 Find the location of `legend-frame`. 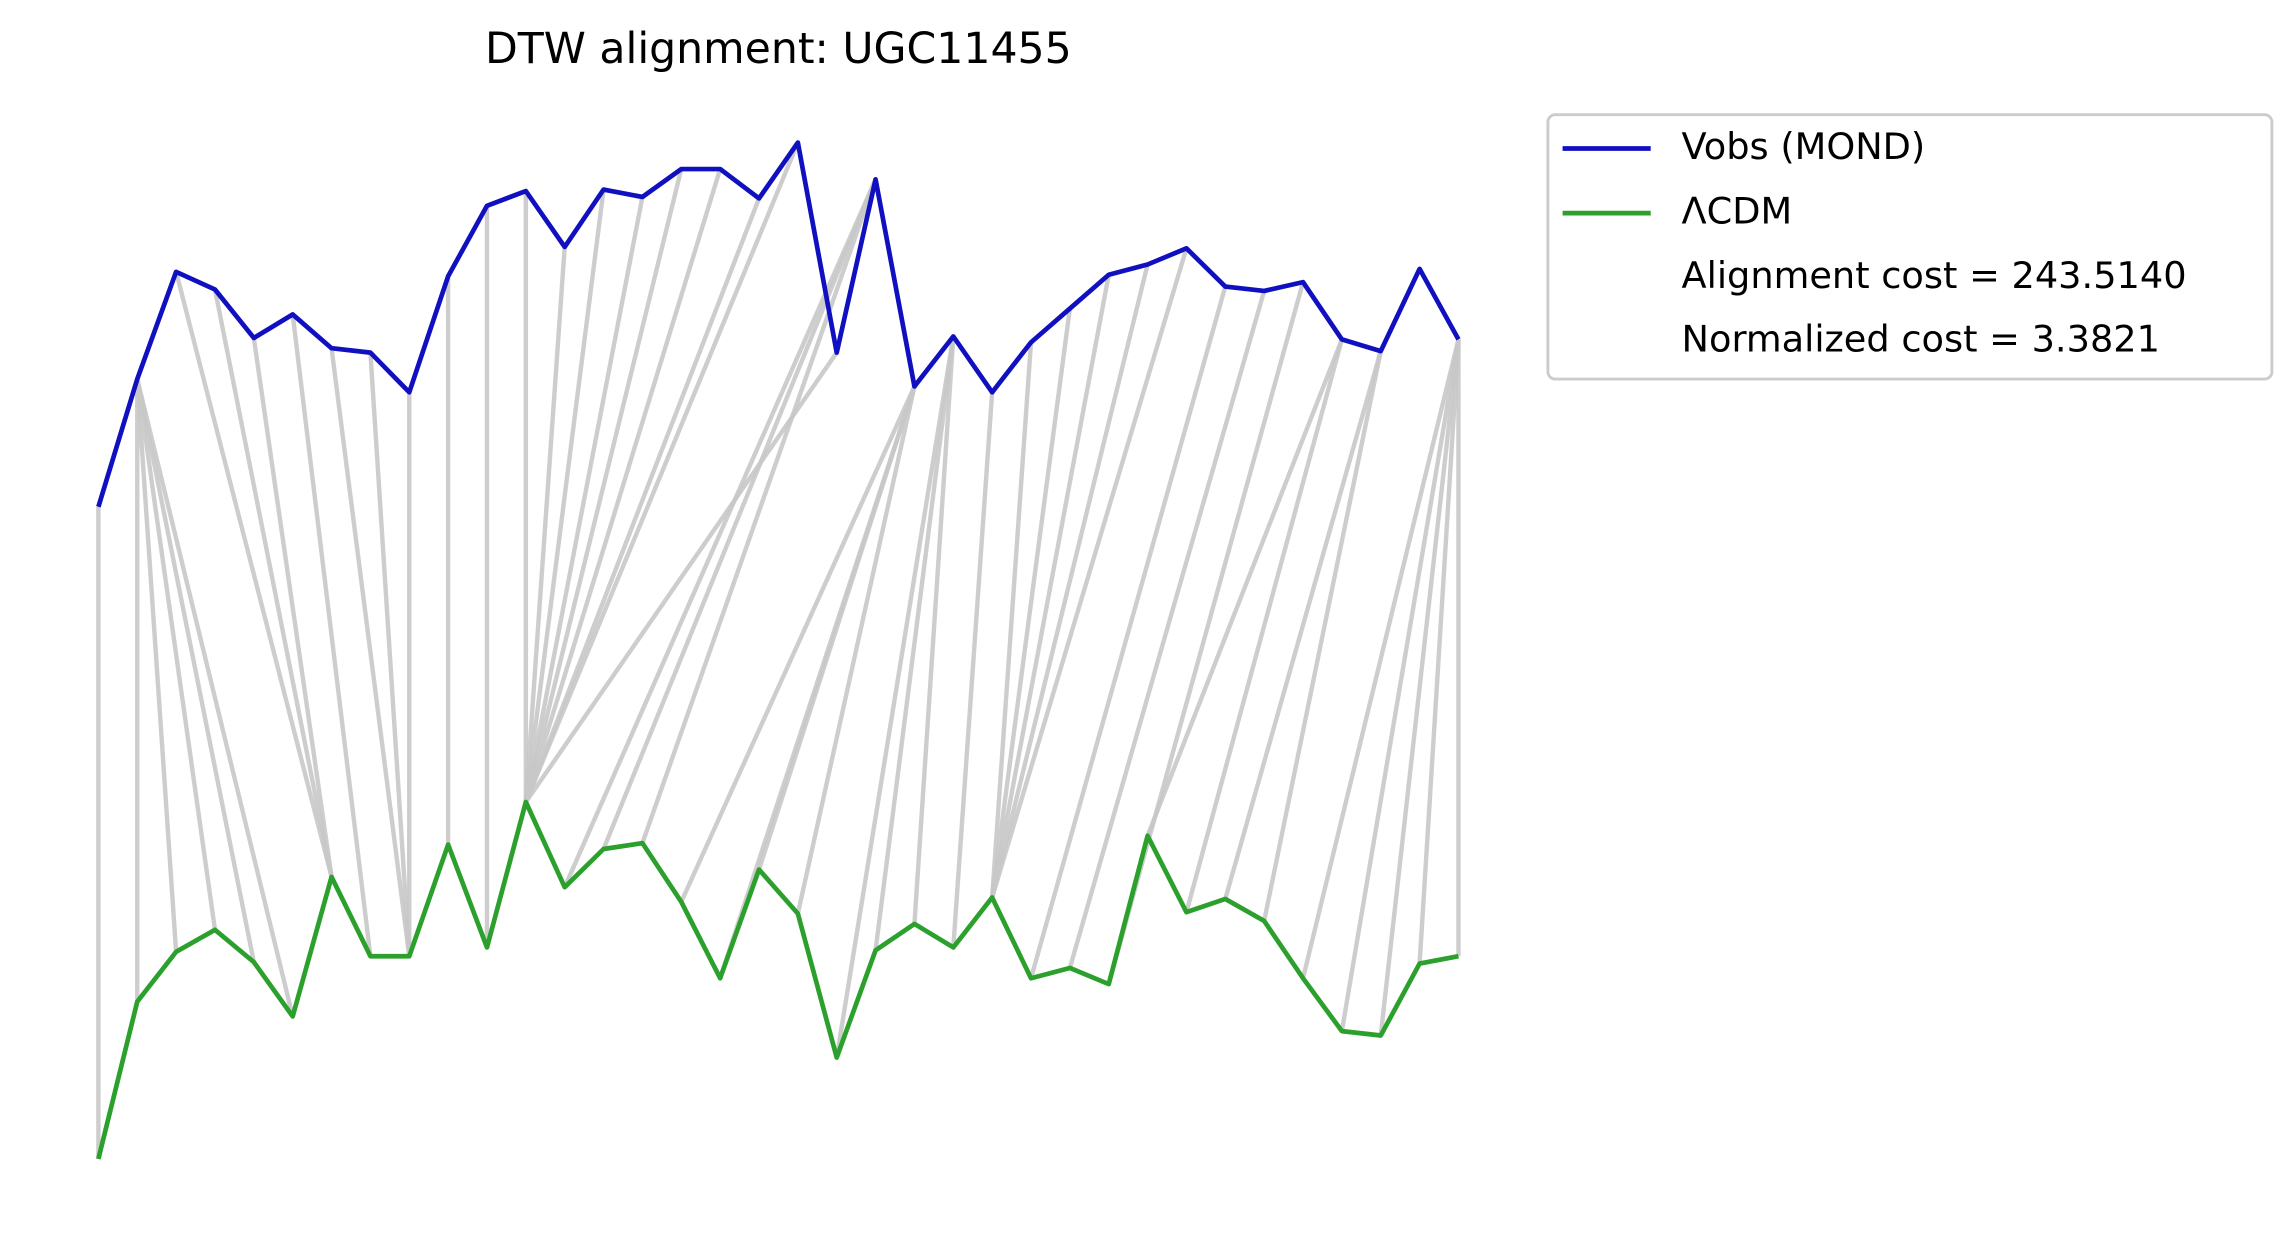

legend-frame is located at coordinates (1910, 247).